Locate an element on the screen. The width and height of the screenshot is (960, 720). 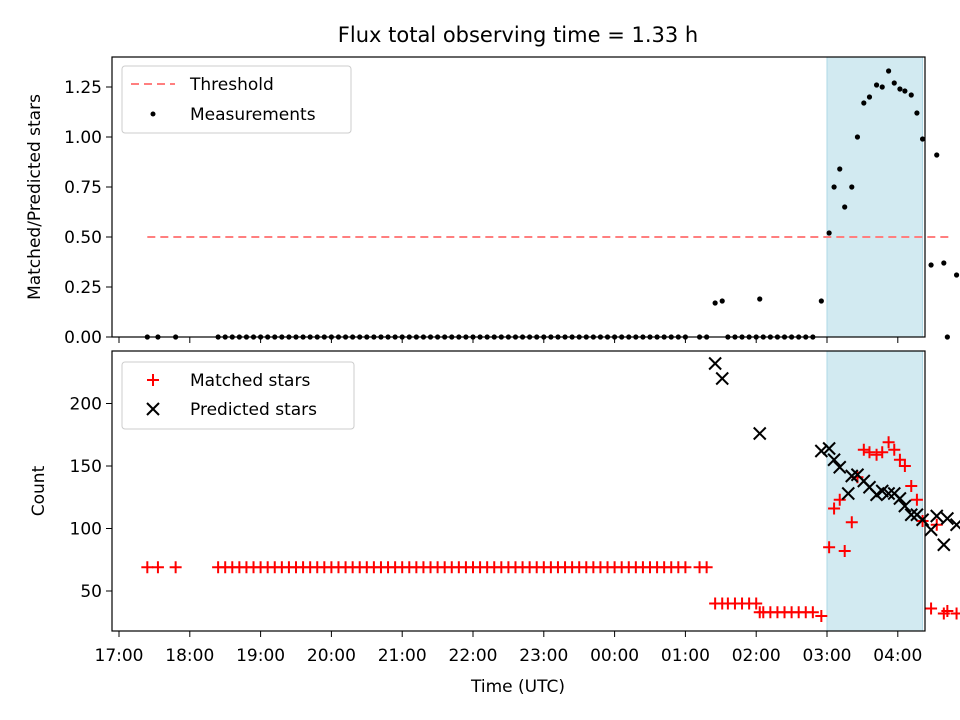
x-tick-label: 18:00 is located at coordinates (189, 656).